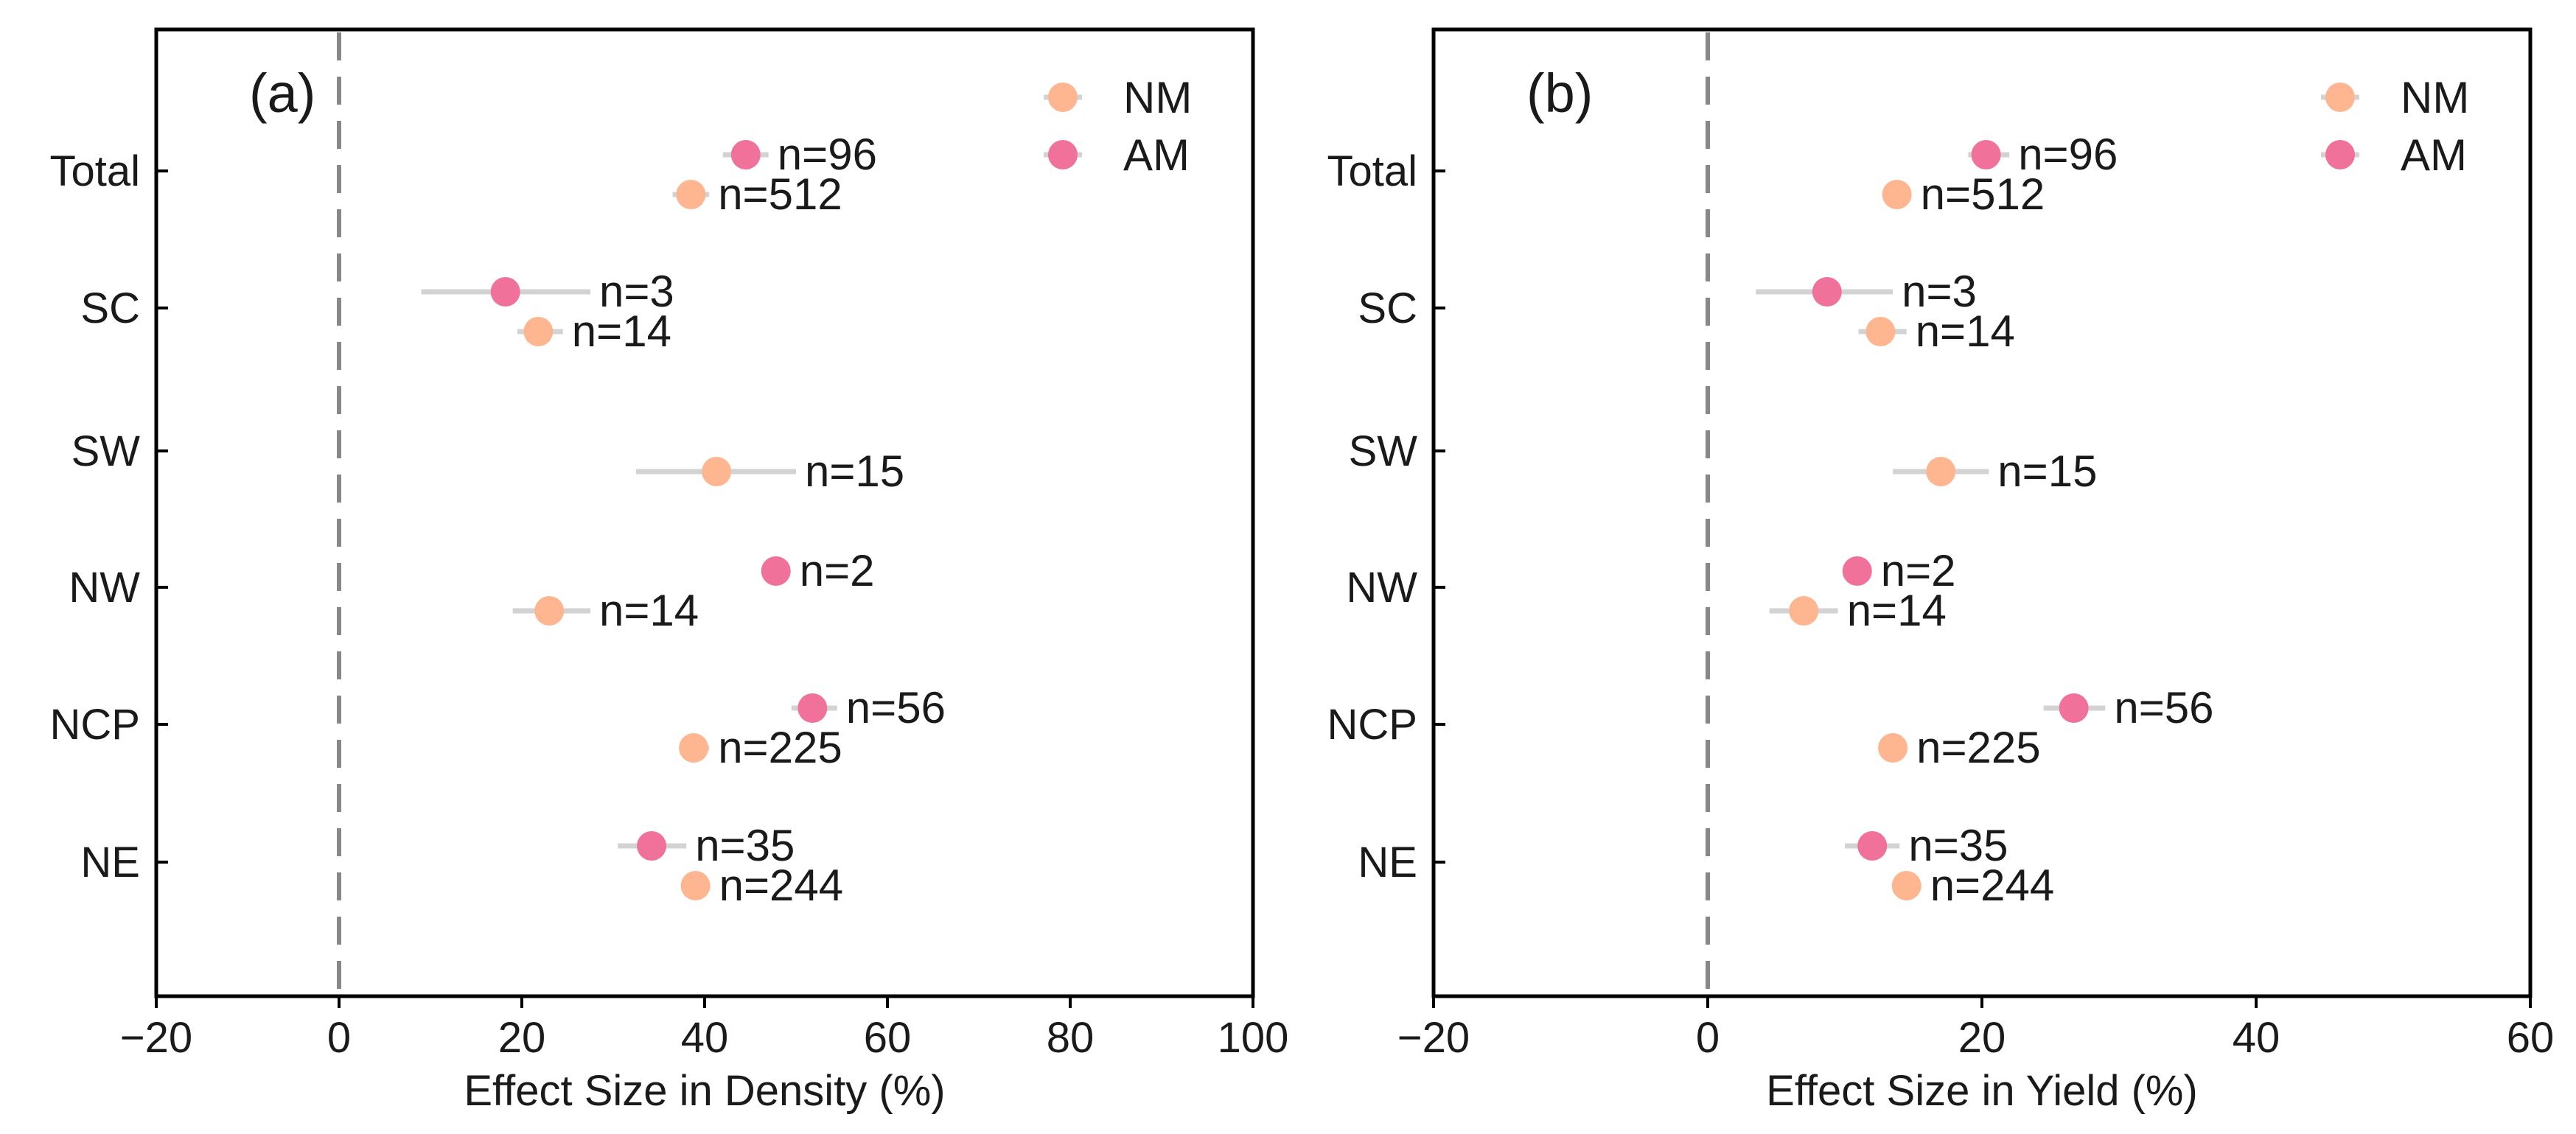 Image resolution: width=2576 pixels, height=1134 pixels. I want to click on x-axis-label: Effect Size in Yield (%), so click(1982, 1091).